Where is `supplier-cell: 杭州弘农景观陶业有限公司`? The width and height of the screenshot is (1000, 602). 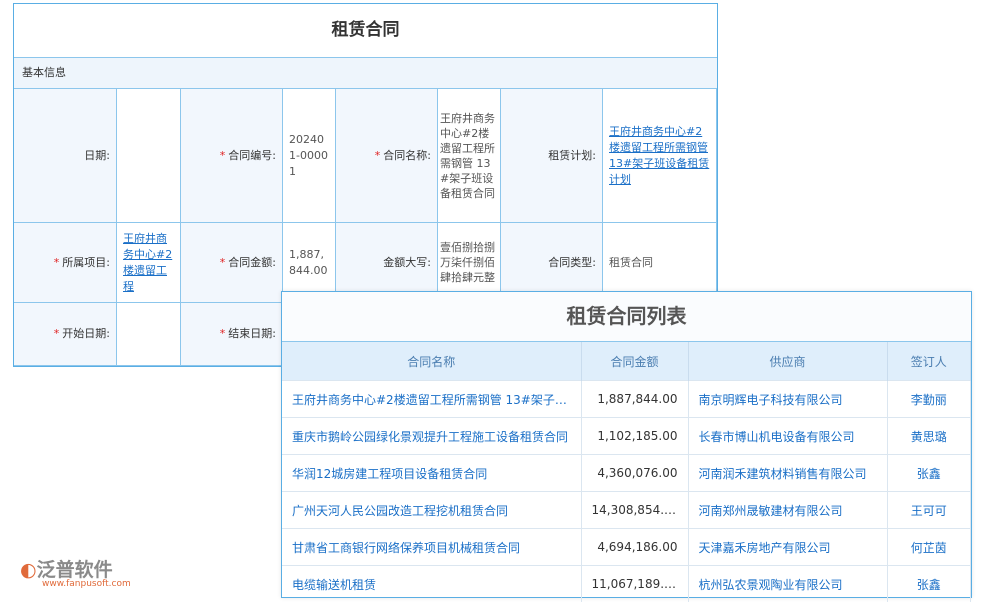 supplier-cell: 杭州弘农景观陶业有限公司 is located at coordinates (787, 584).